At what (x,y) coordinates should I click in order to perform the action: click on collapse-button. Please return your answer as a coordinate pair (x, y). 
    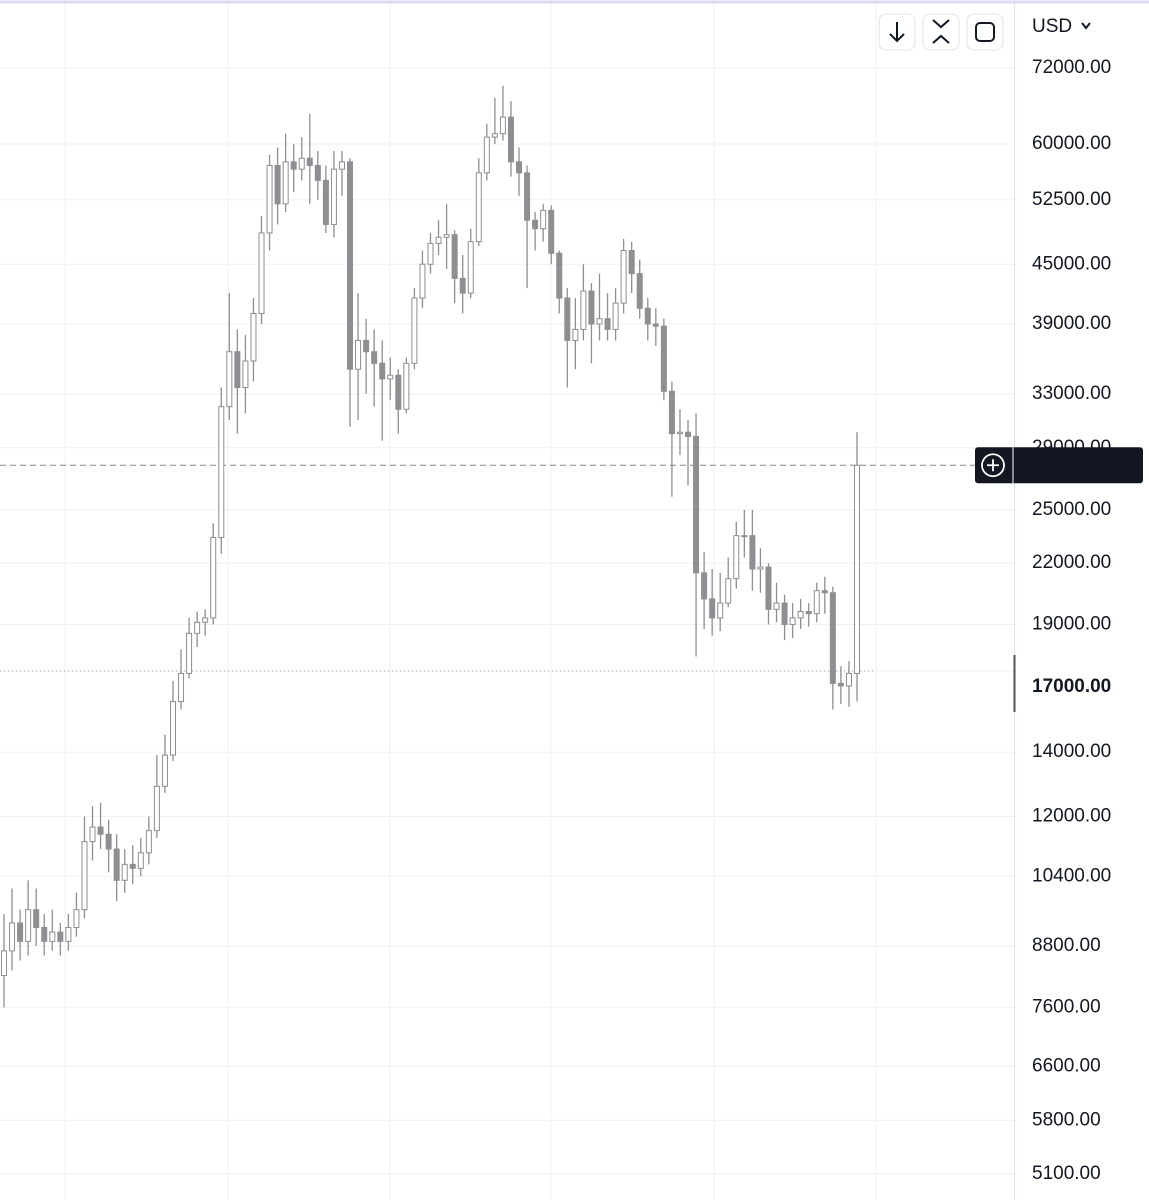
    Looking at the image, I should click on (941, 32).